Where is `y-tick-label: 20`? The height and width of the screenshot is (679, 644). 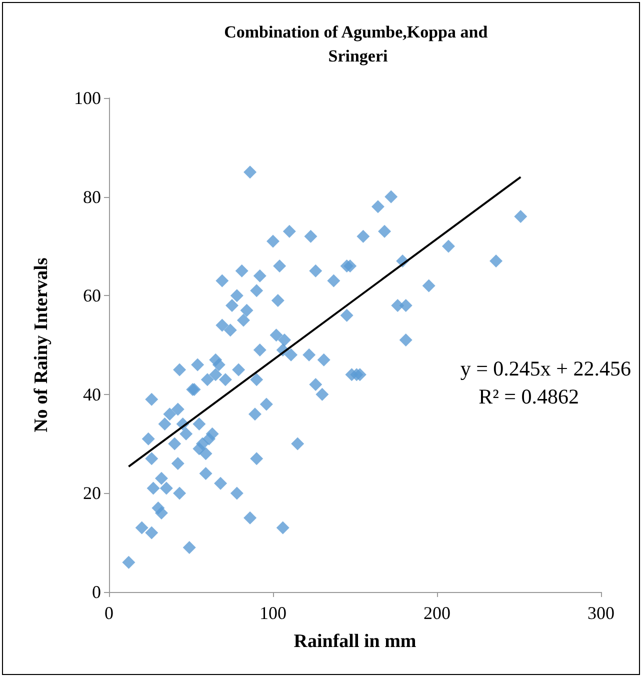 y-tick-label: 20 is located at coordinates (92, 493).